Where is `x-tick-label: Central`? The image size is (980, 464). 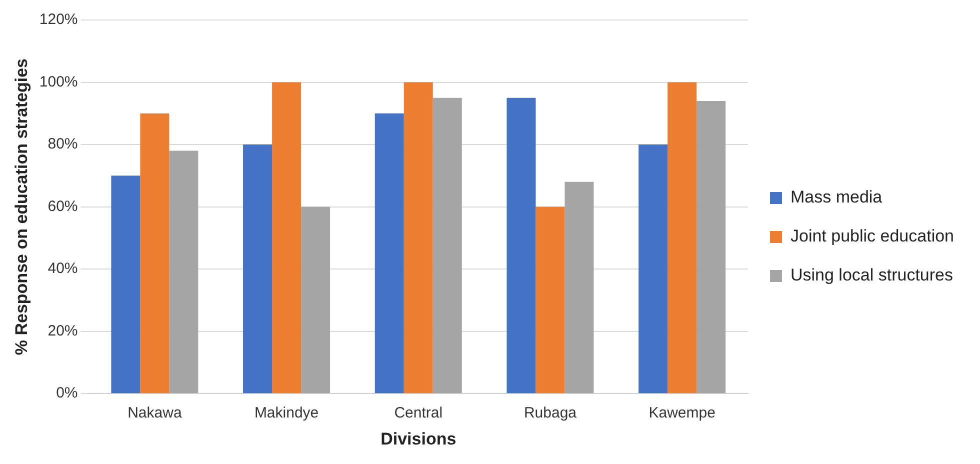
x-tick-label: Central is located at coordinates (418, 413).